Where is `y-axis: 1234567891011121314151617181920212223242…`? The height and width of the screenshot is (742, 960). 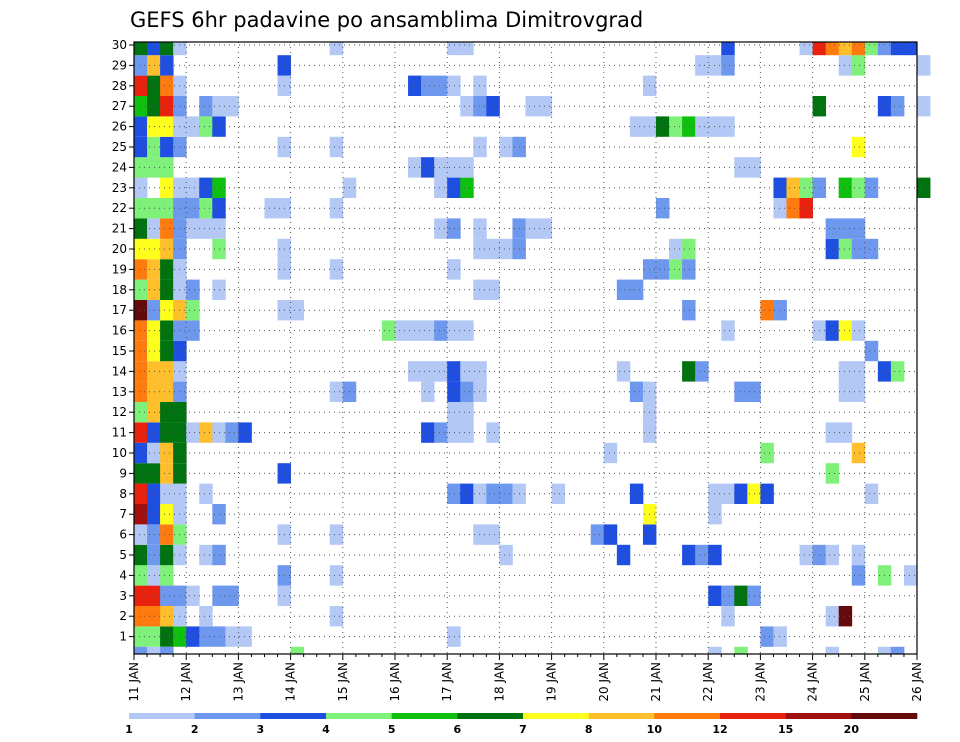
y-axis: 1234567891011121314151617181920212223242… is located at coordinates (123, 341).